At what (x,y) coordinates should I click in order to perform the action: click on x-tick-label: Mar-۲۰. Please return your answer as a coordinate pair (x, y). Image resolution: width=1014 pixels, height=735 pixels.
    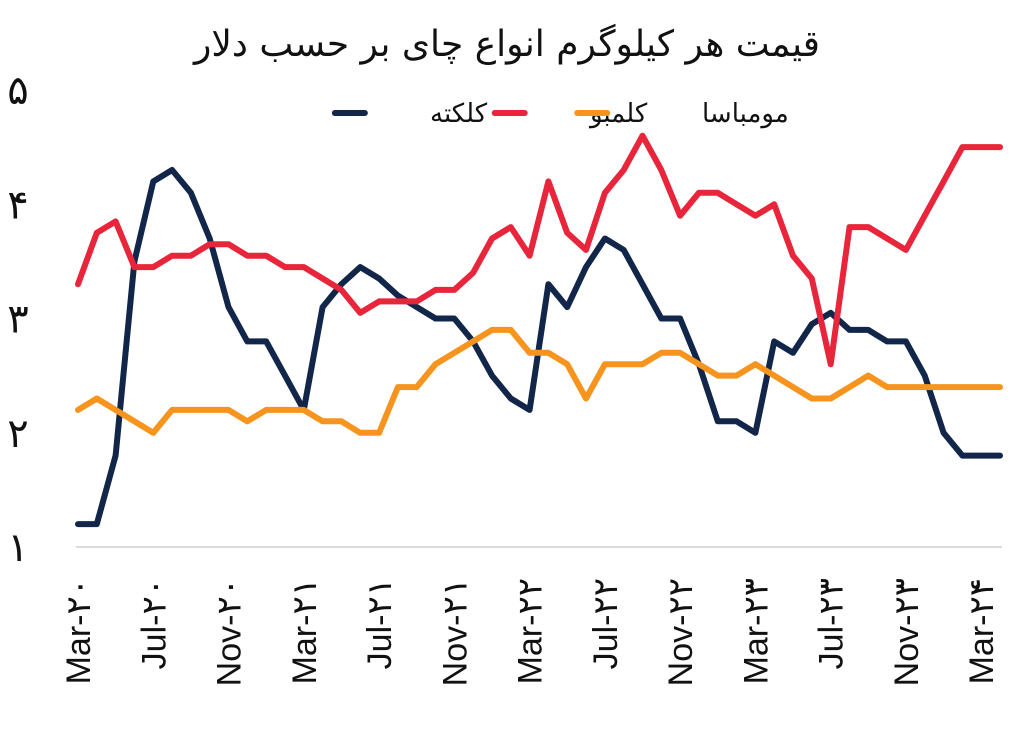
    Looking at the image, I should click on (79, 631).